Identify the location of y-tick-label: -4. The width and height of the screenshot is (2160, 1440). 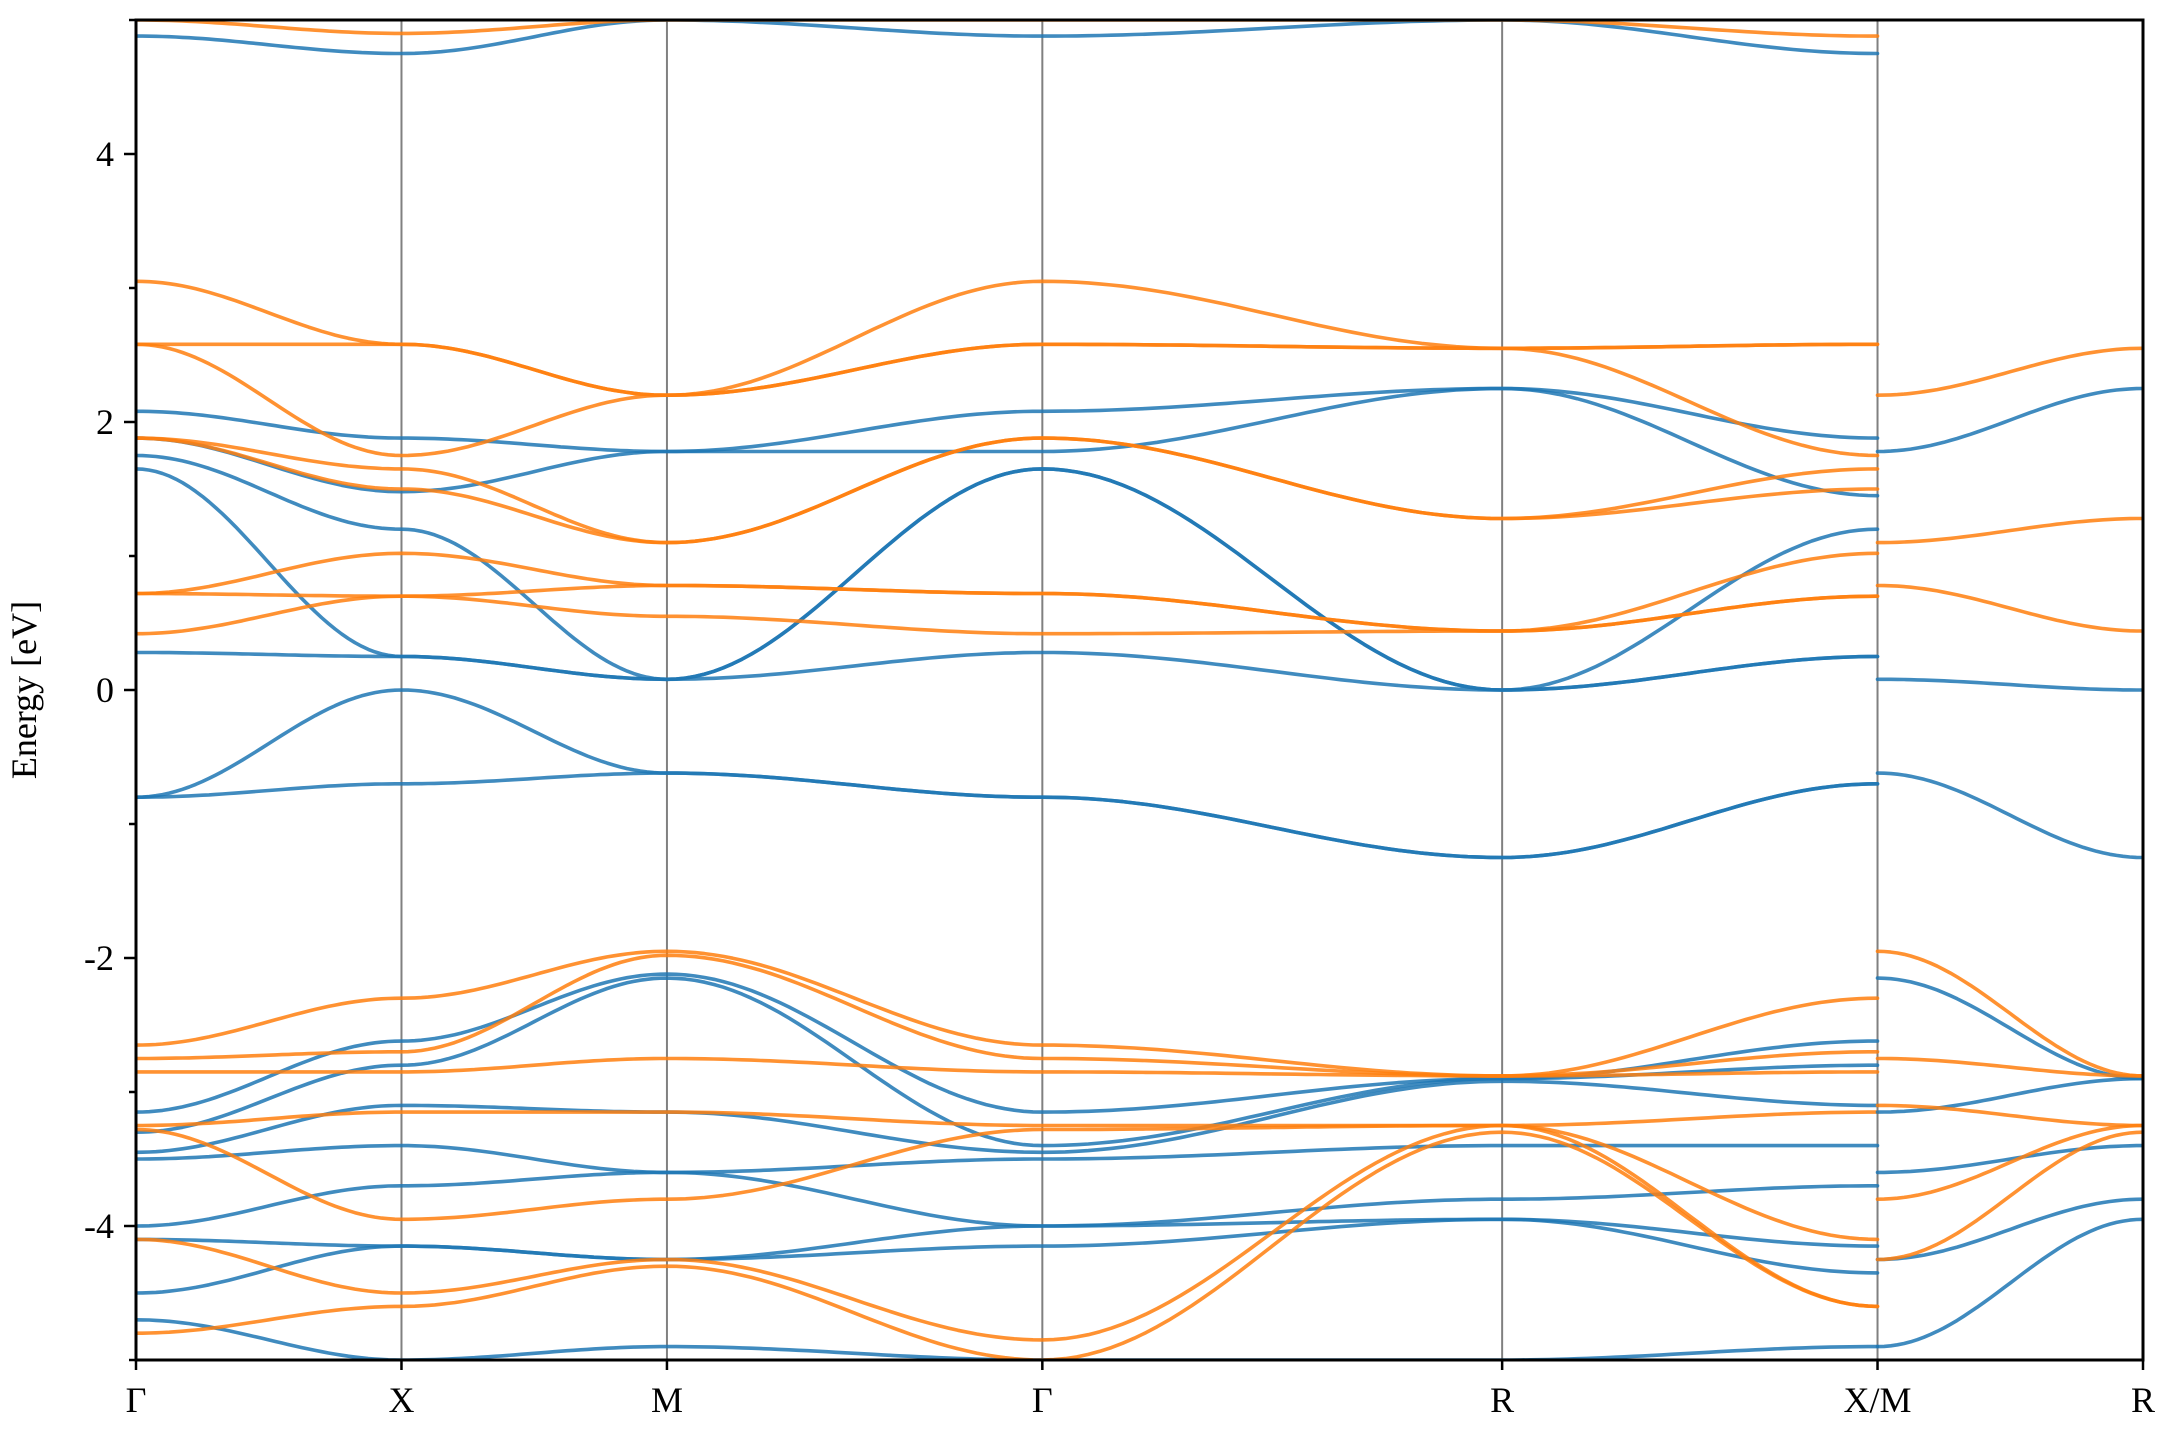
(99, 1226).